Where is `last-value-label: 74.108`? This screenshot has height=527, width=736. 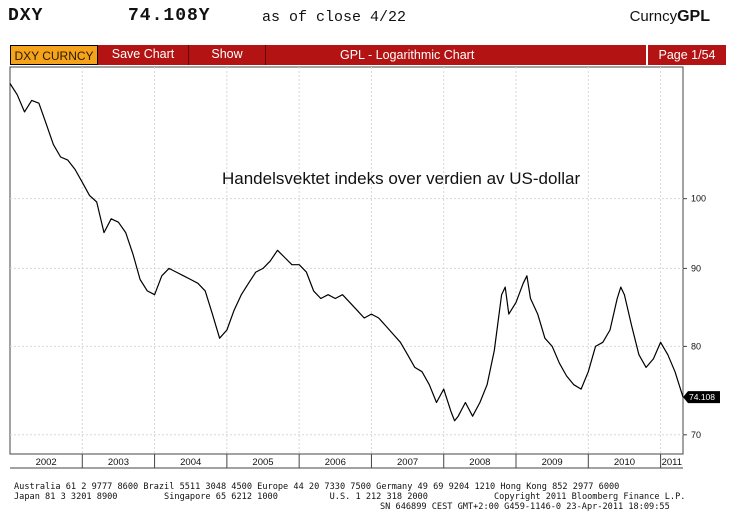
last-value-label: 74.108 is located at coordinates (702, 397).